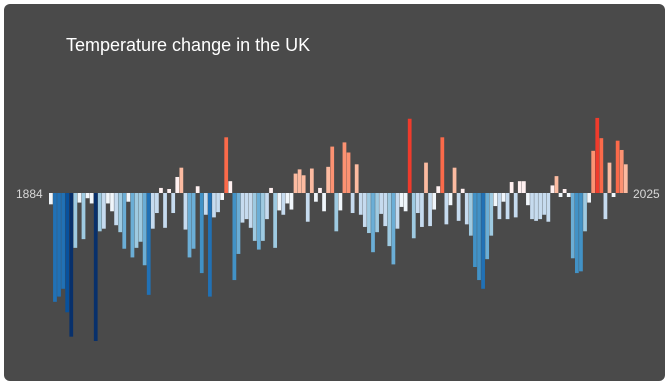 This screenshot has height=383, width=668. What do you see at coordinates (413, 216) in the screenshot?
I see `bar-1973` at bounding box center [413, 216].